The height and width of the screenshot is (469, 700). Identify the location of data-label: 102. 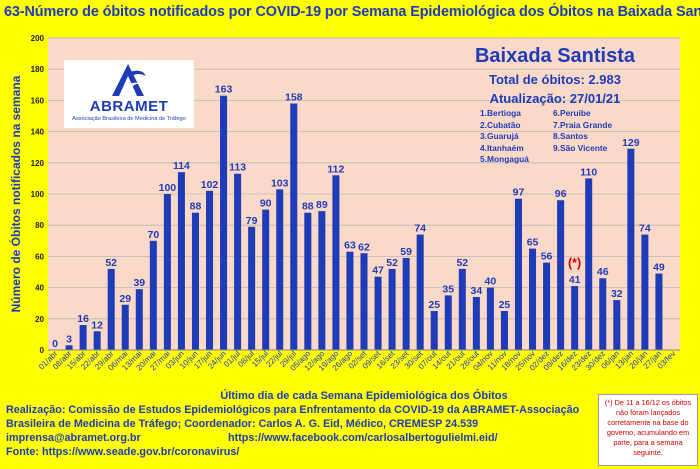
(210, 185).